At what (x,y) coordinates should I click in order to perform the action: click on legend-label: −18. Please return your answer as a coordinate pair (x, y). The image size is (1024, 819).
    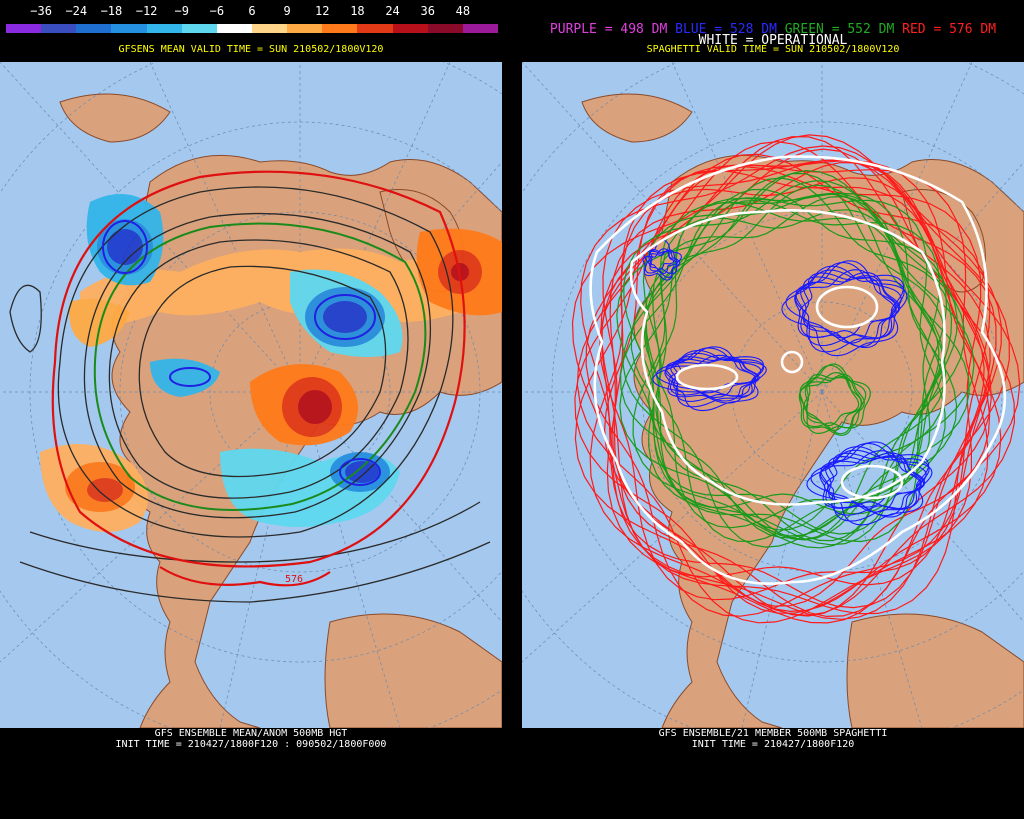
    Looking at the image, I should click on (111, 11).